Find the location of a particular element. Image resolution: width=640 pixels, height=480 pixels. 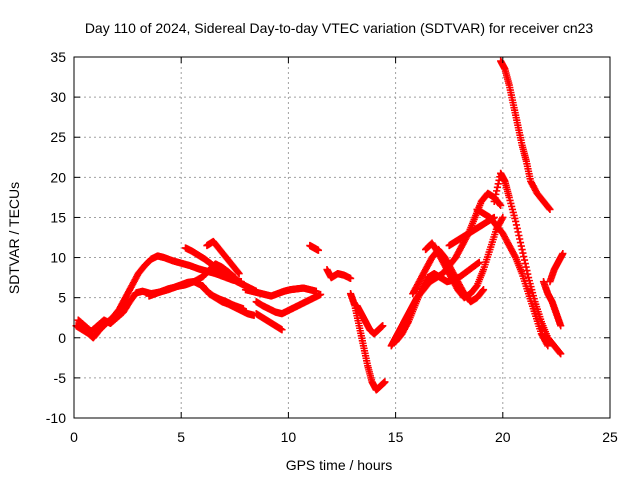

y-axis-label: SDTVAR / TECUs is located at coordinates (14, 238).